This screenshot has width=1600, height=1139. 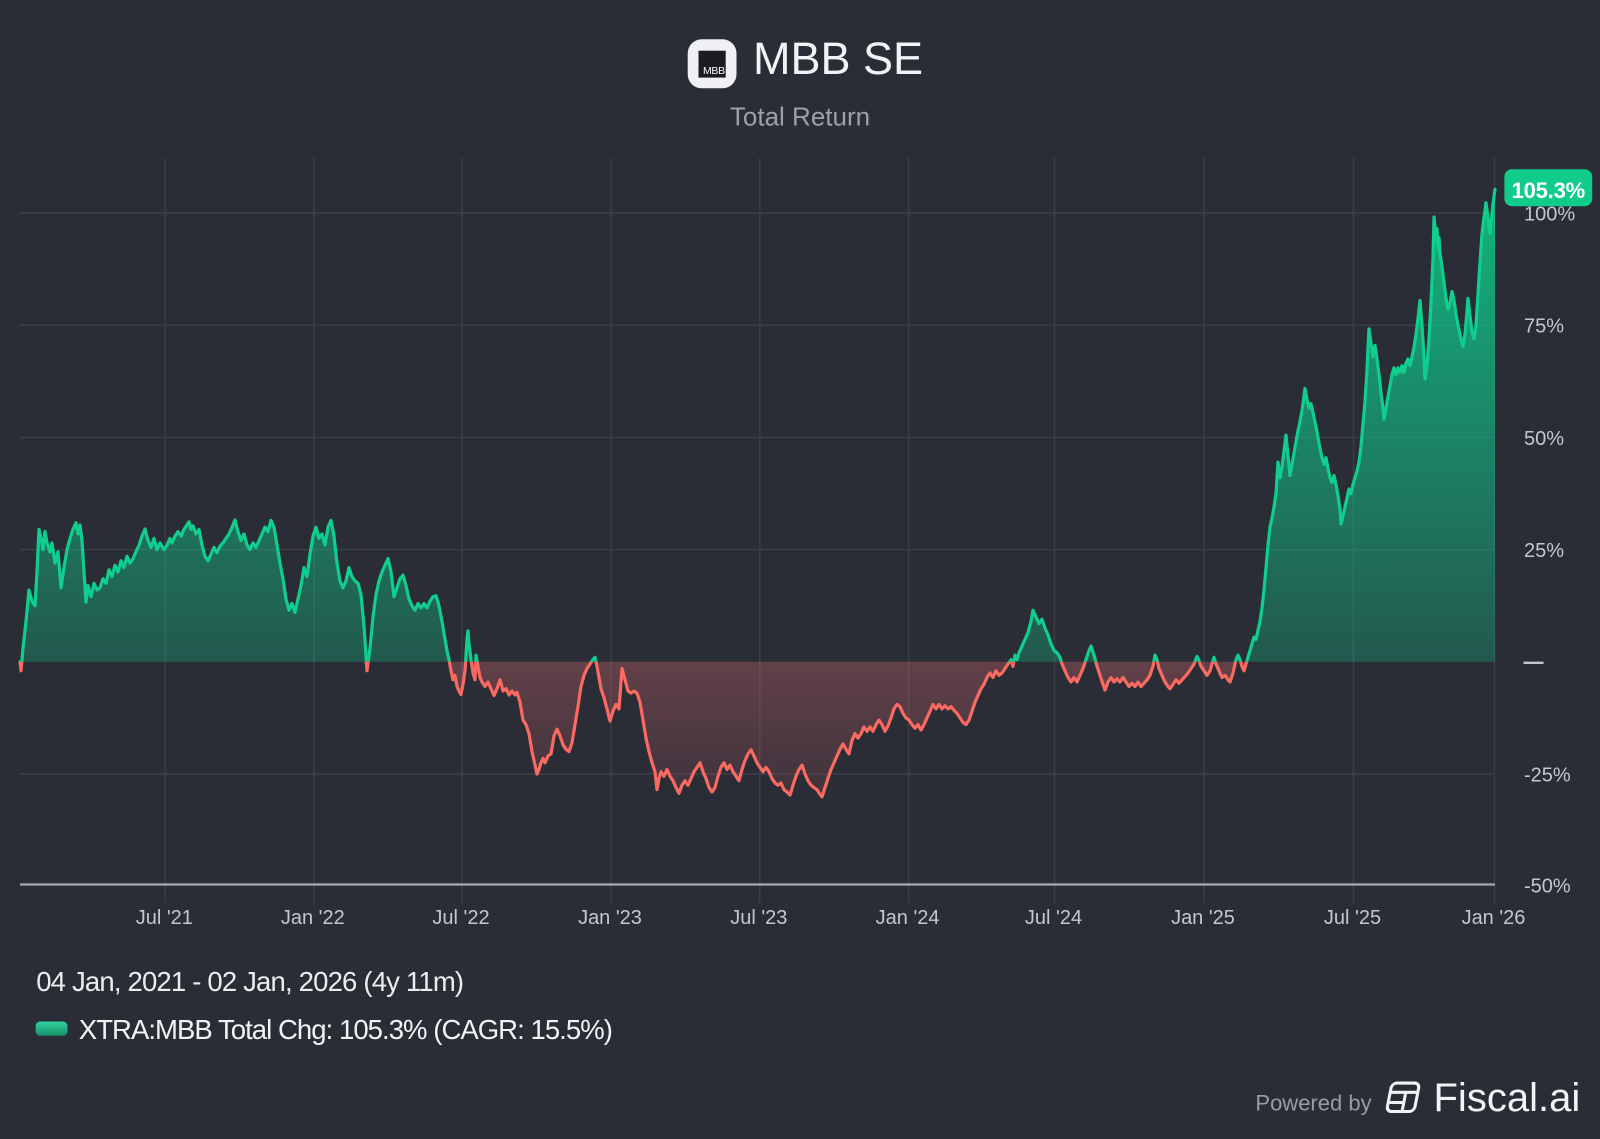 I want to click on svg-text: MBB, so click(x=714, y=71).